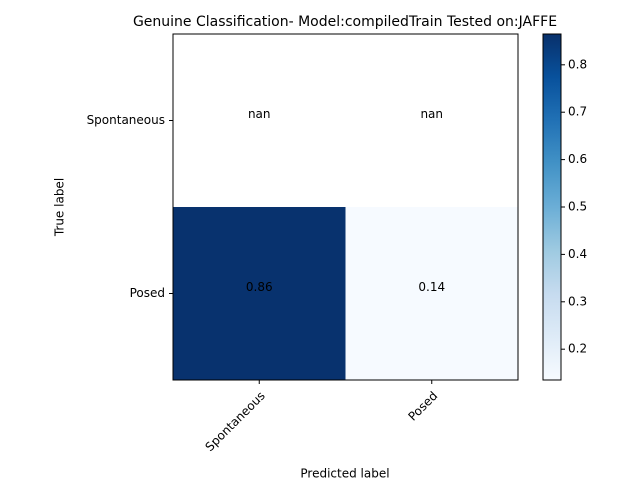  What do you see at coordinates (126, 120) in the screenshot?
I see `y-tick-label: Spontaneous` at bounding box center [126, 120].